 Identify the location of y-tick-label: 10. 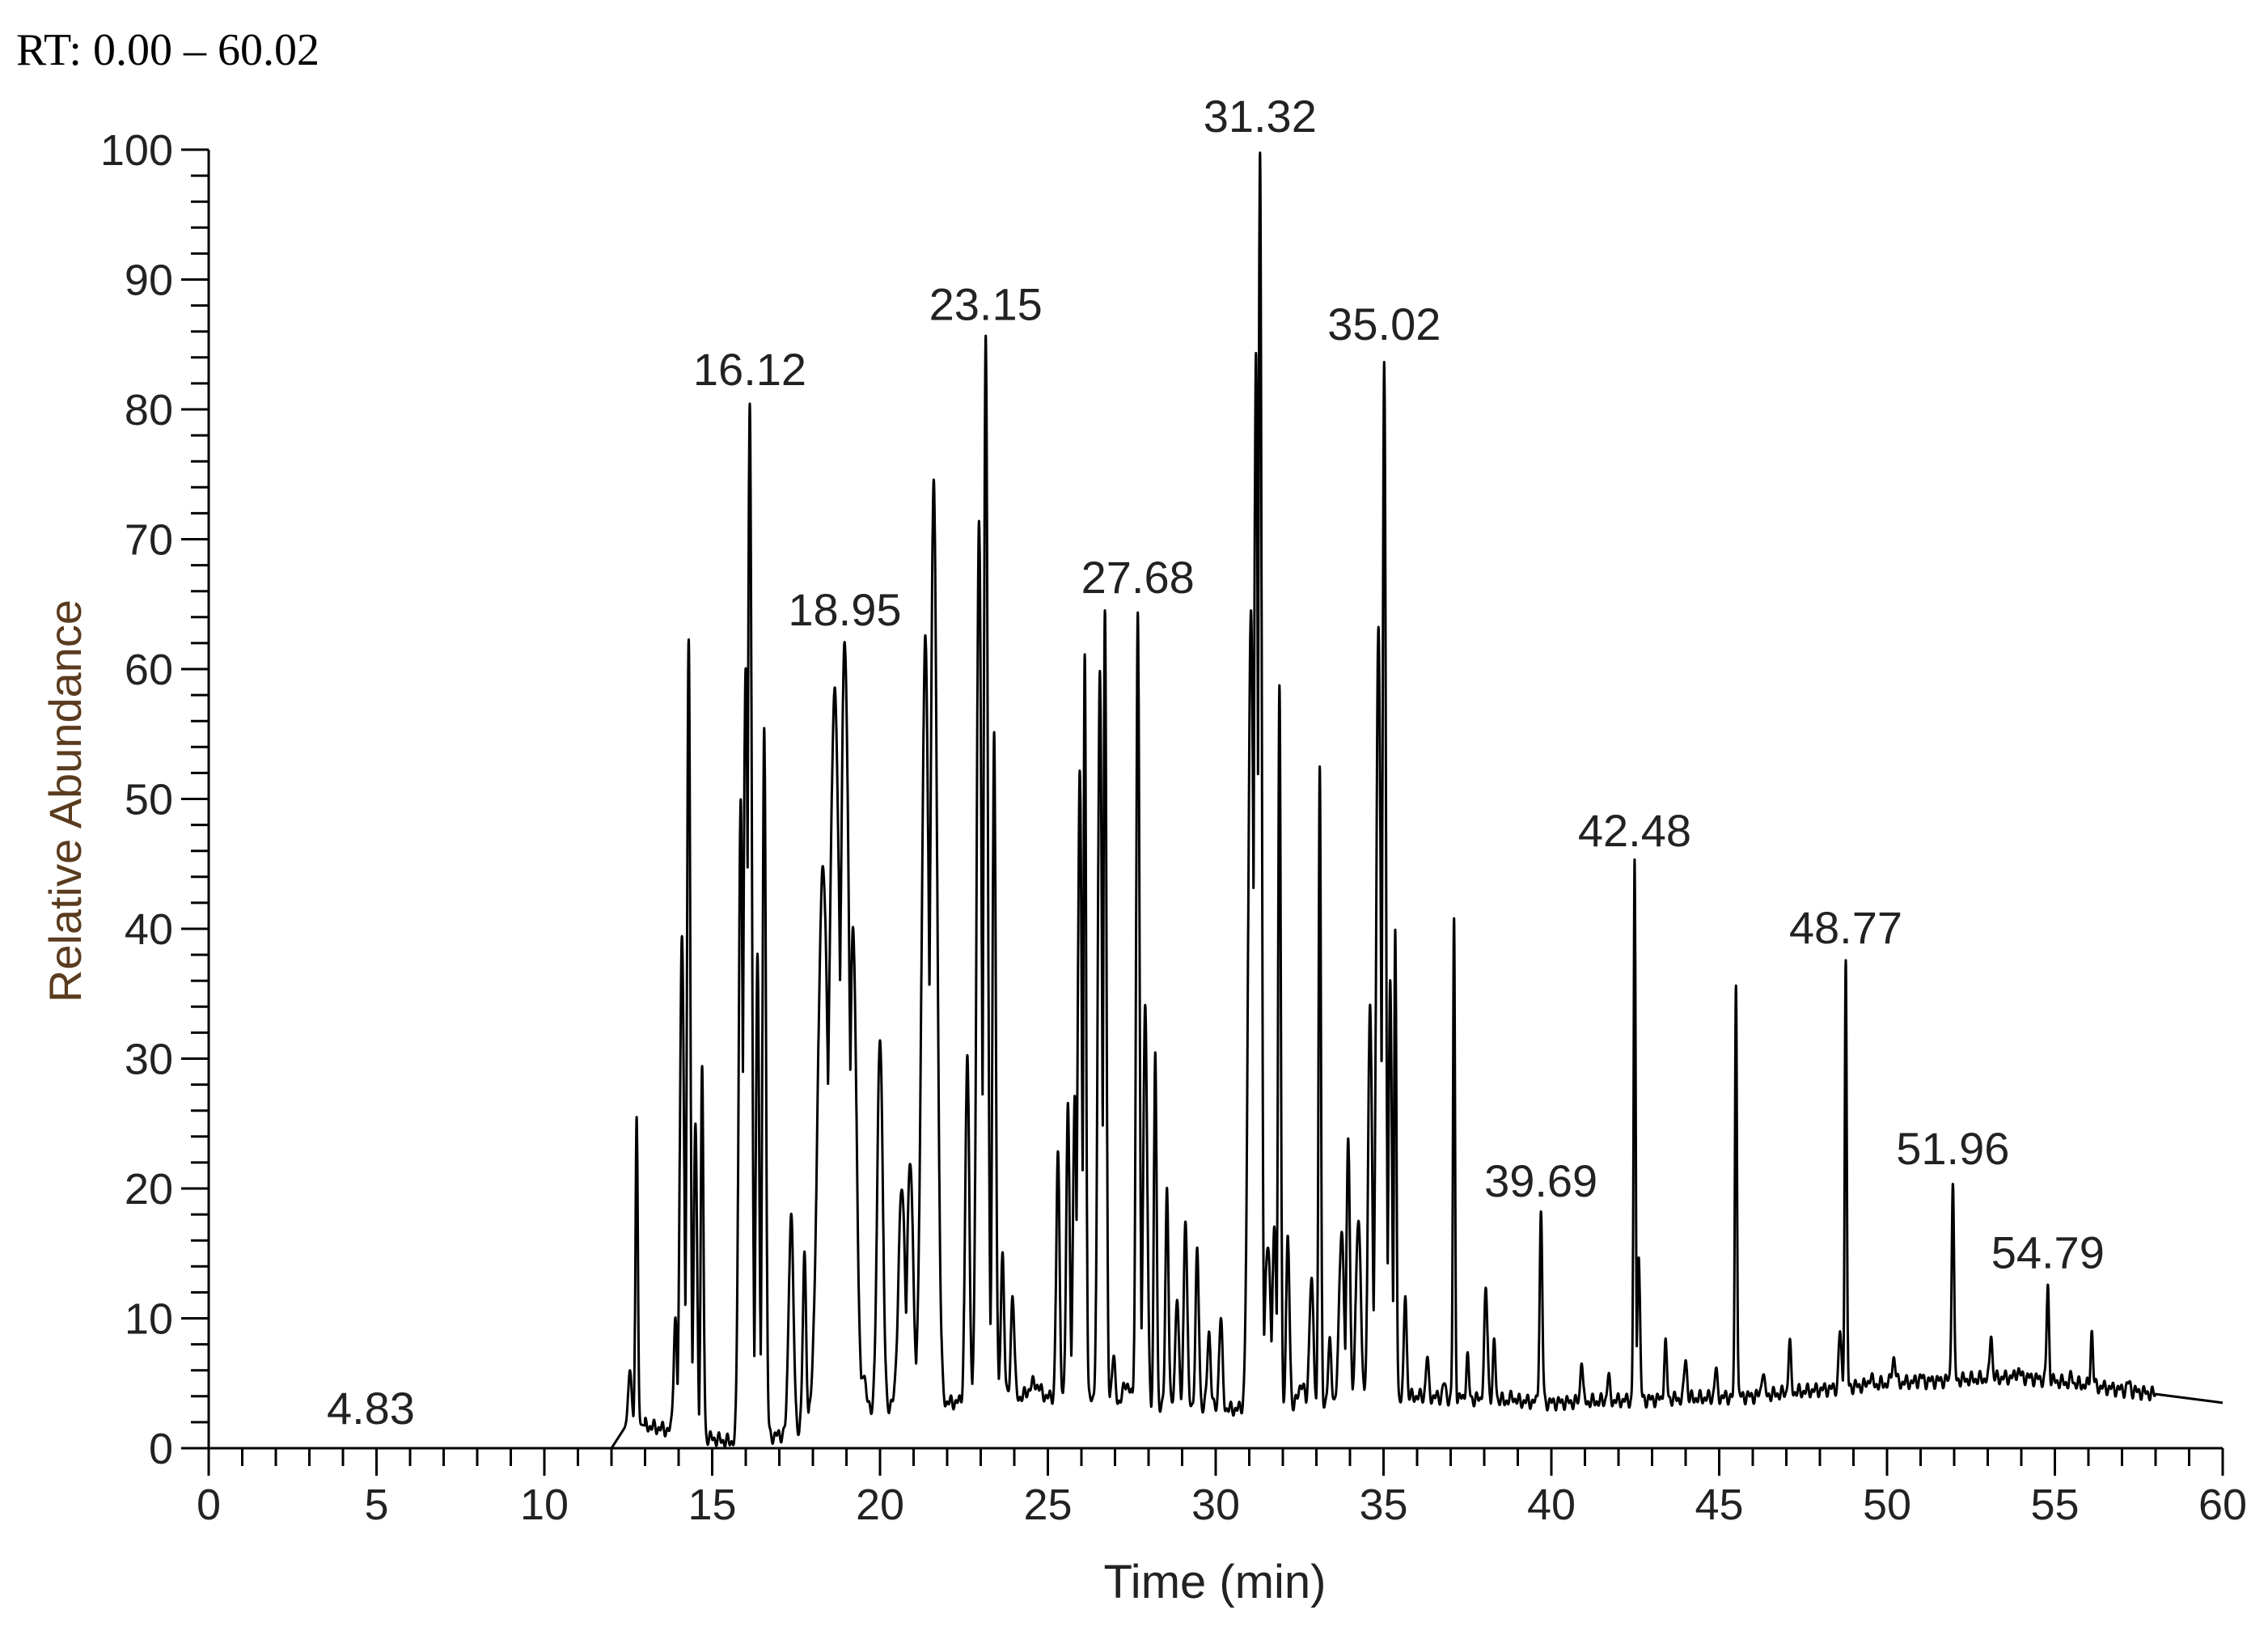
(149, 1319).